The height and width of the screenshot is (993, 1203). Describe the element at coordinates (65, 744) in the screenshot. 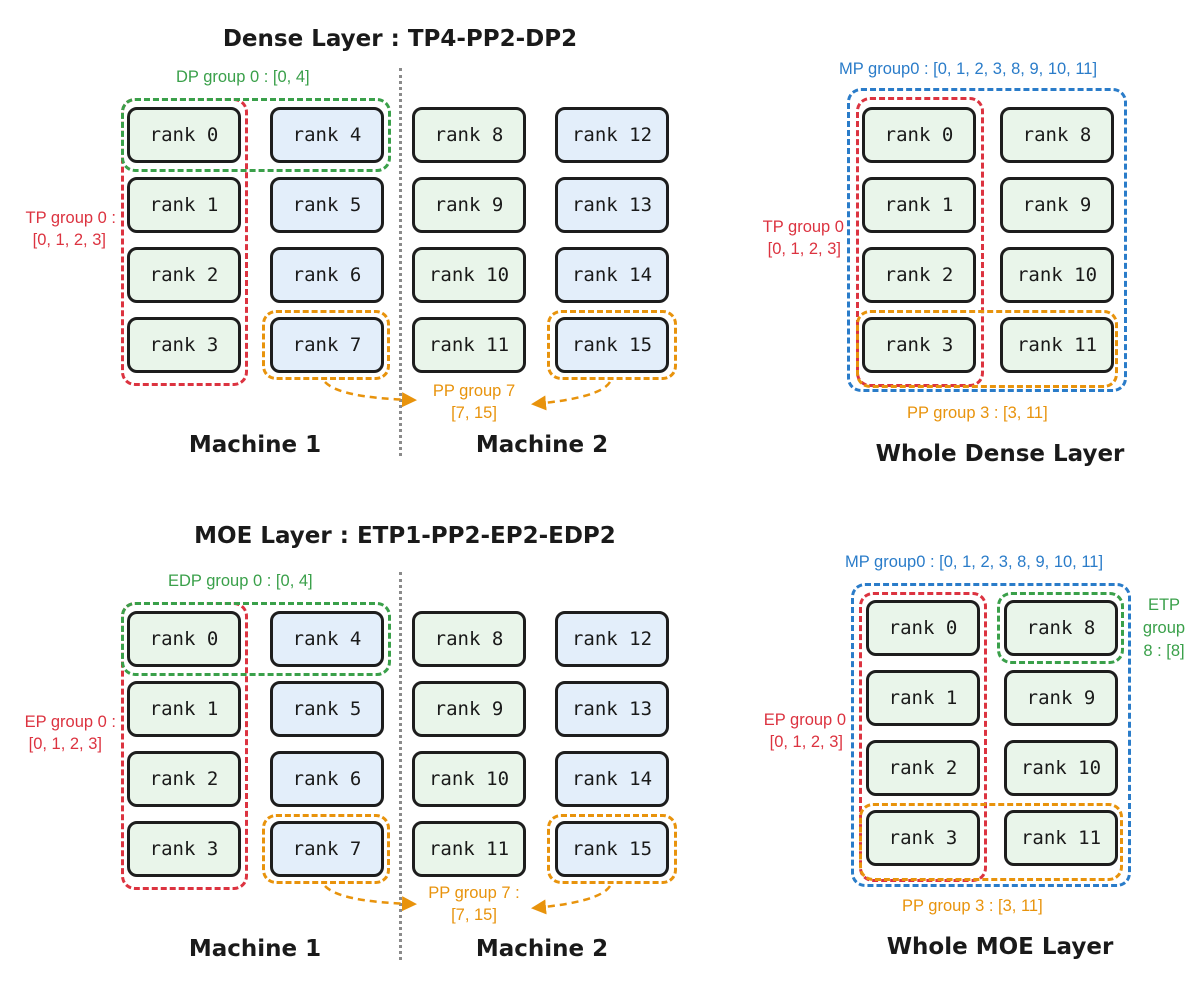

I see `moe-ep-group-label-line2: [0, 1, 2, 3]` at that location.